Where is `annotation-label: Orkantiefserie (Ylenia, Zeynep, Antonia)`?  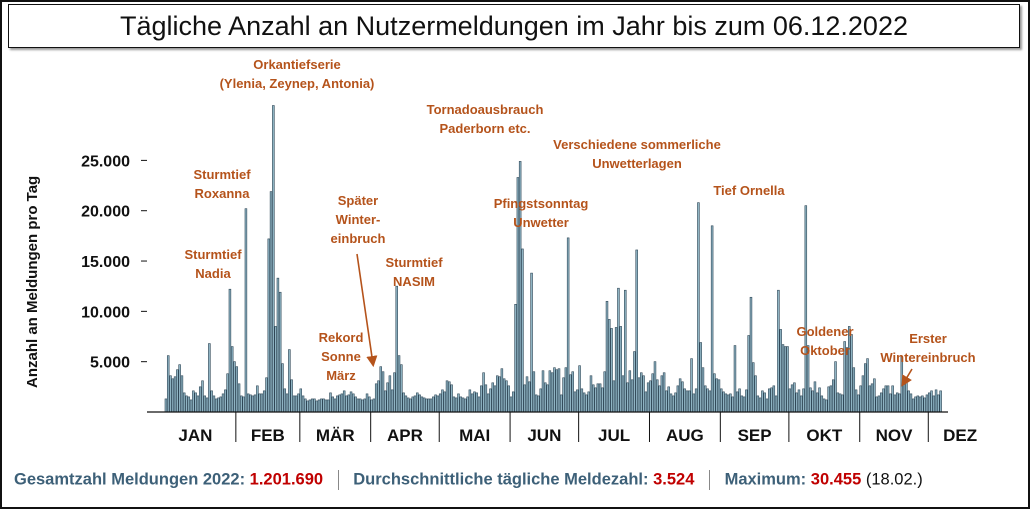
annotation-label: Orkantiefserie (Ylenia, Zeynep, Antonia) is located at coordinates (297, 74).